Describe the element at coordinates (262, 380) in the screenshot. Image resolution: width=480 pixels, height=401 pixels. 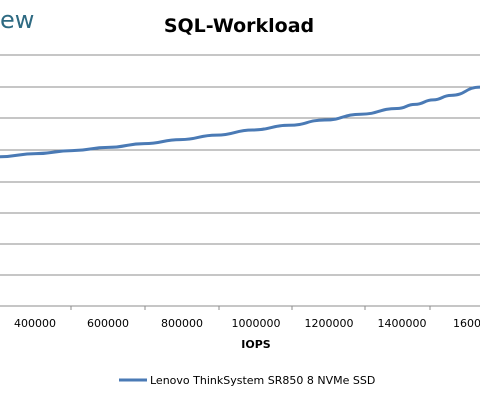
I see `legend-label-0: Lenovo ThinkSystem SR850 8 NVMe SSD` at that location.